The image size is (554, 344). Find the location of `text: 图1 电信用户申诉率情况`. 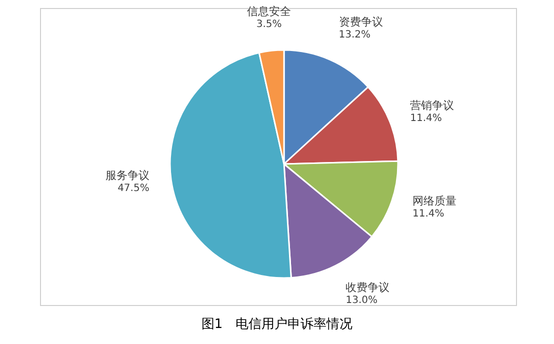

text: 图1 电信用户申诉率情况 is located at coordinates (277, 324).